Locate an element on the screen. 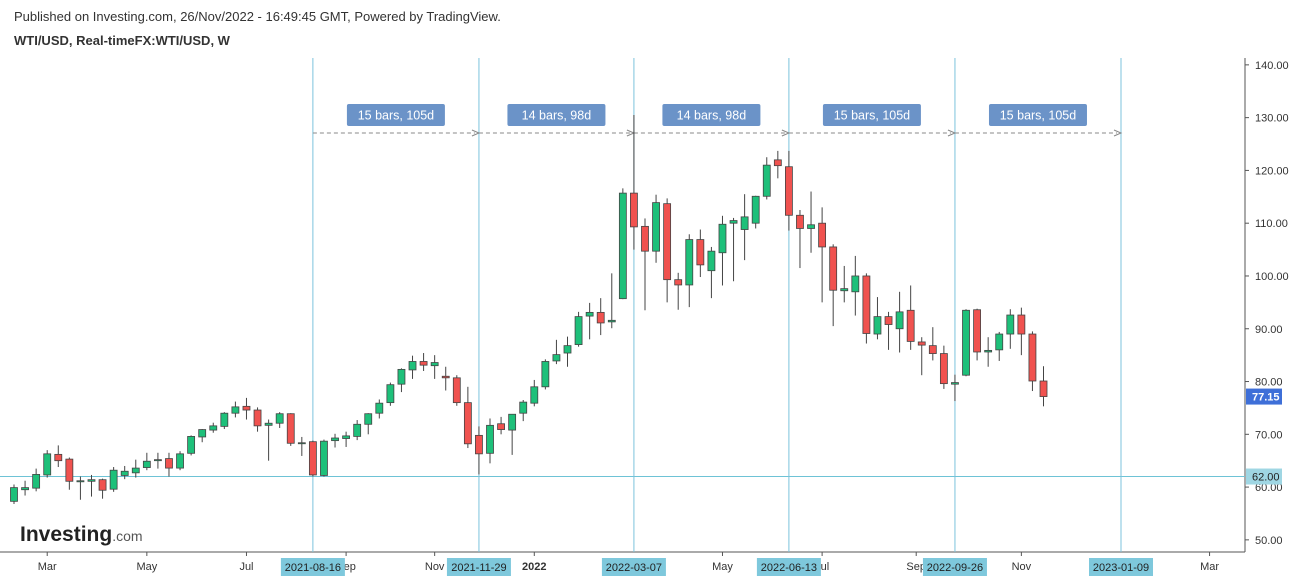  date-marker-label: 2022-09-26 is located at coordinates (955, 568).